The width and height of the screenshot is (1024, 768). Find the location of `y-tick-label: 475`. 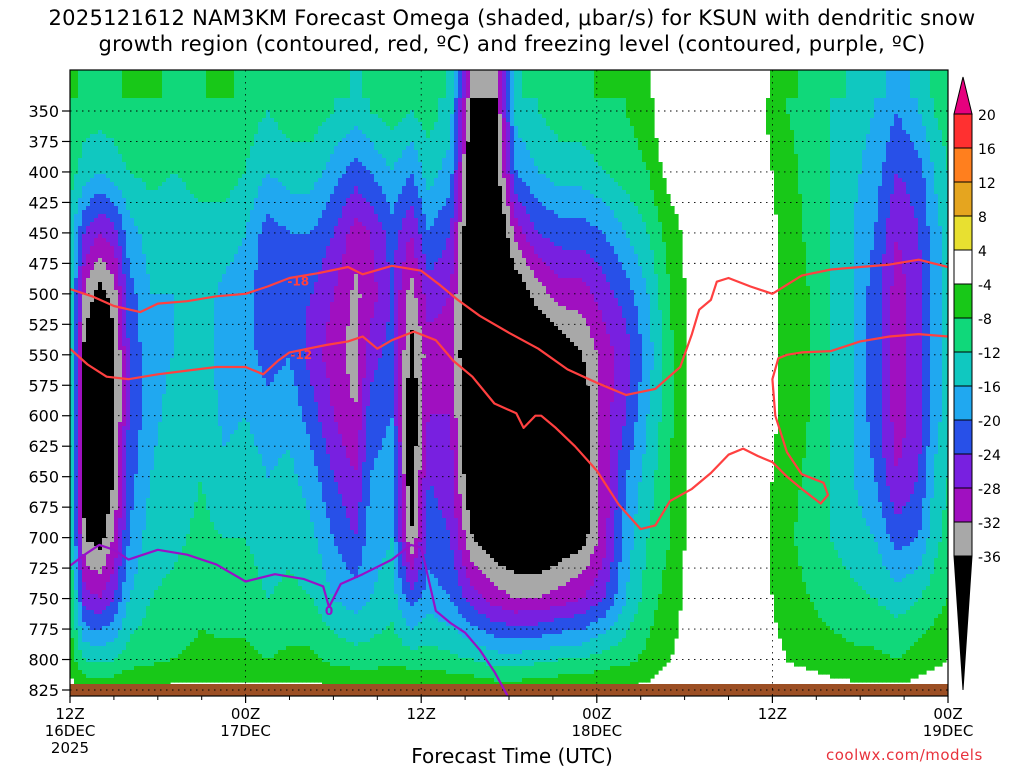

y-tick-label: 475 is located at coordinates (43, 263).